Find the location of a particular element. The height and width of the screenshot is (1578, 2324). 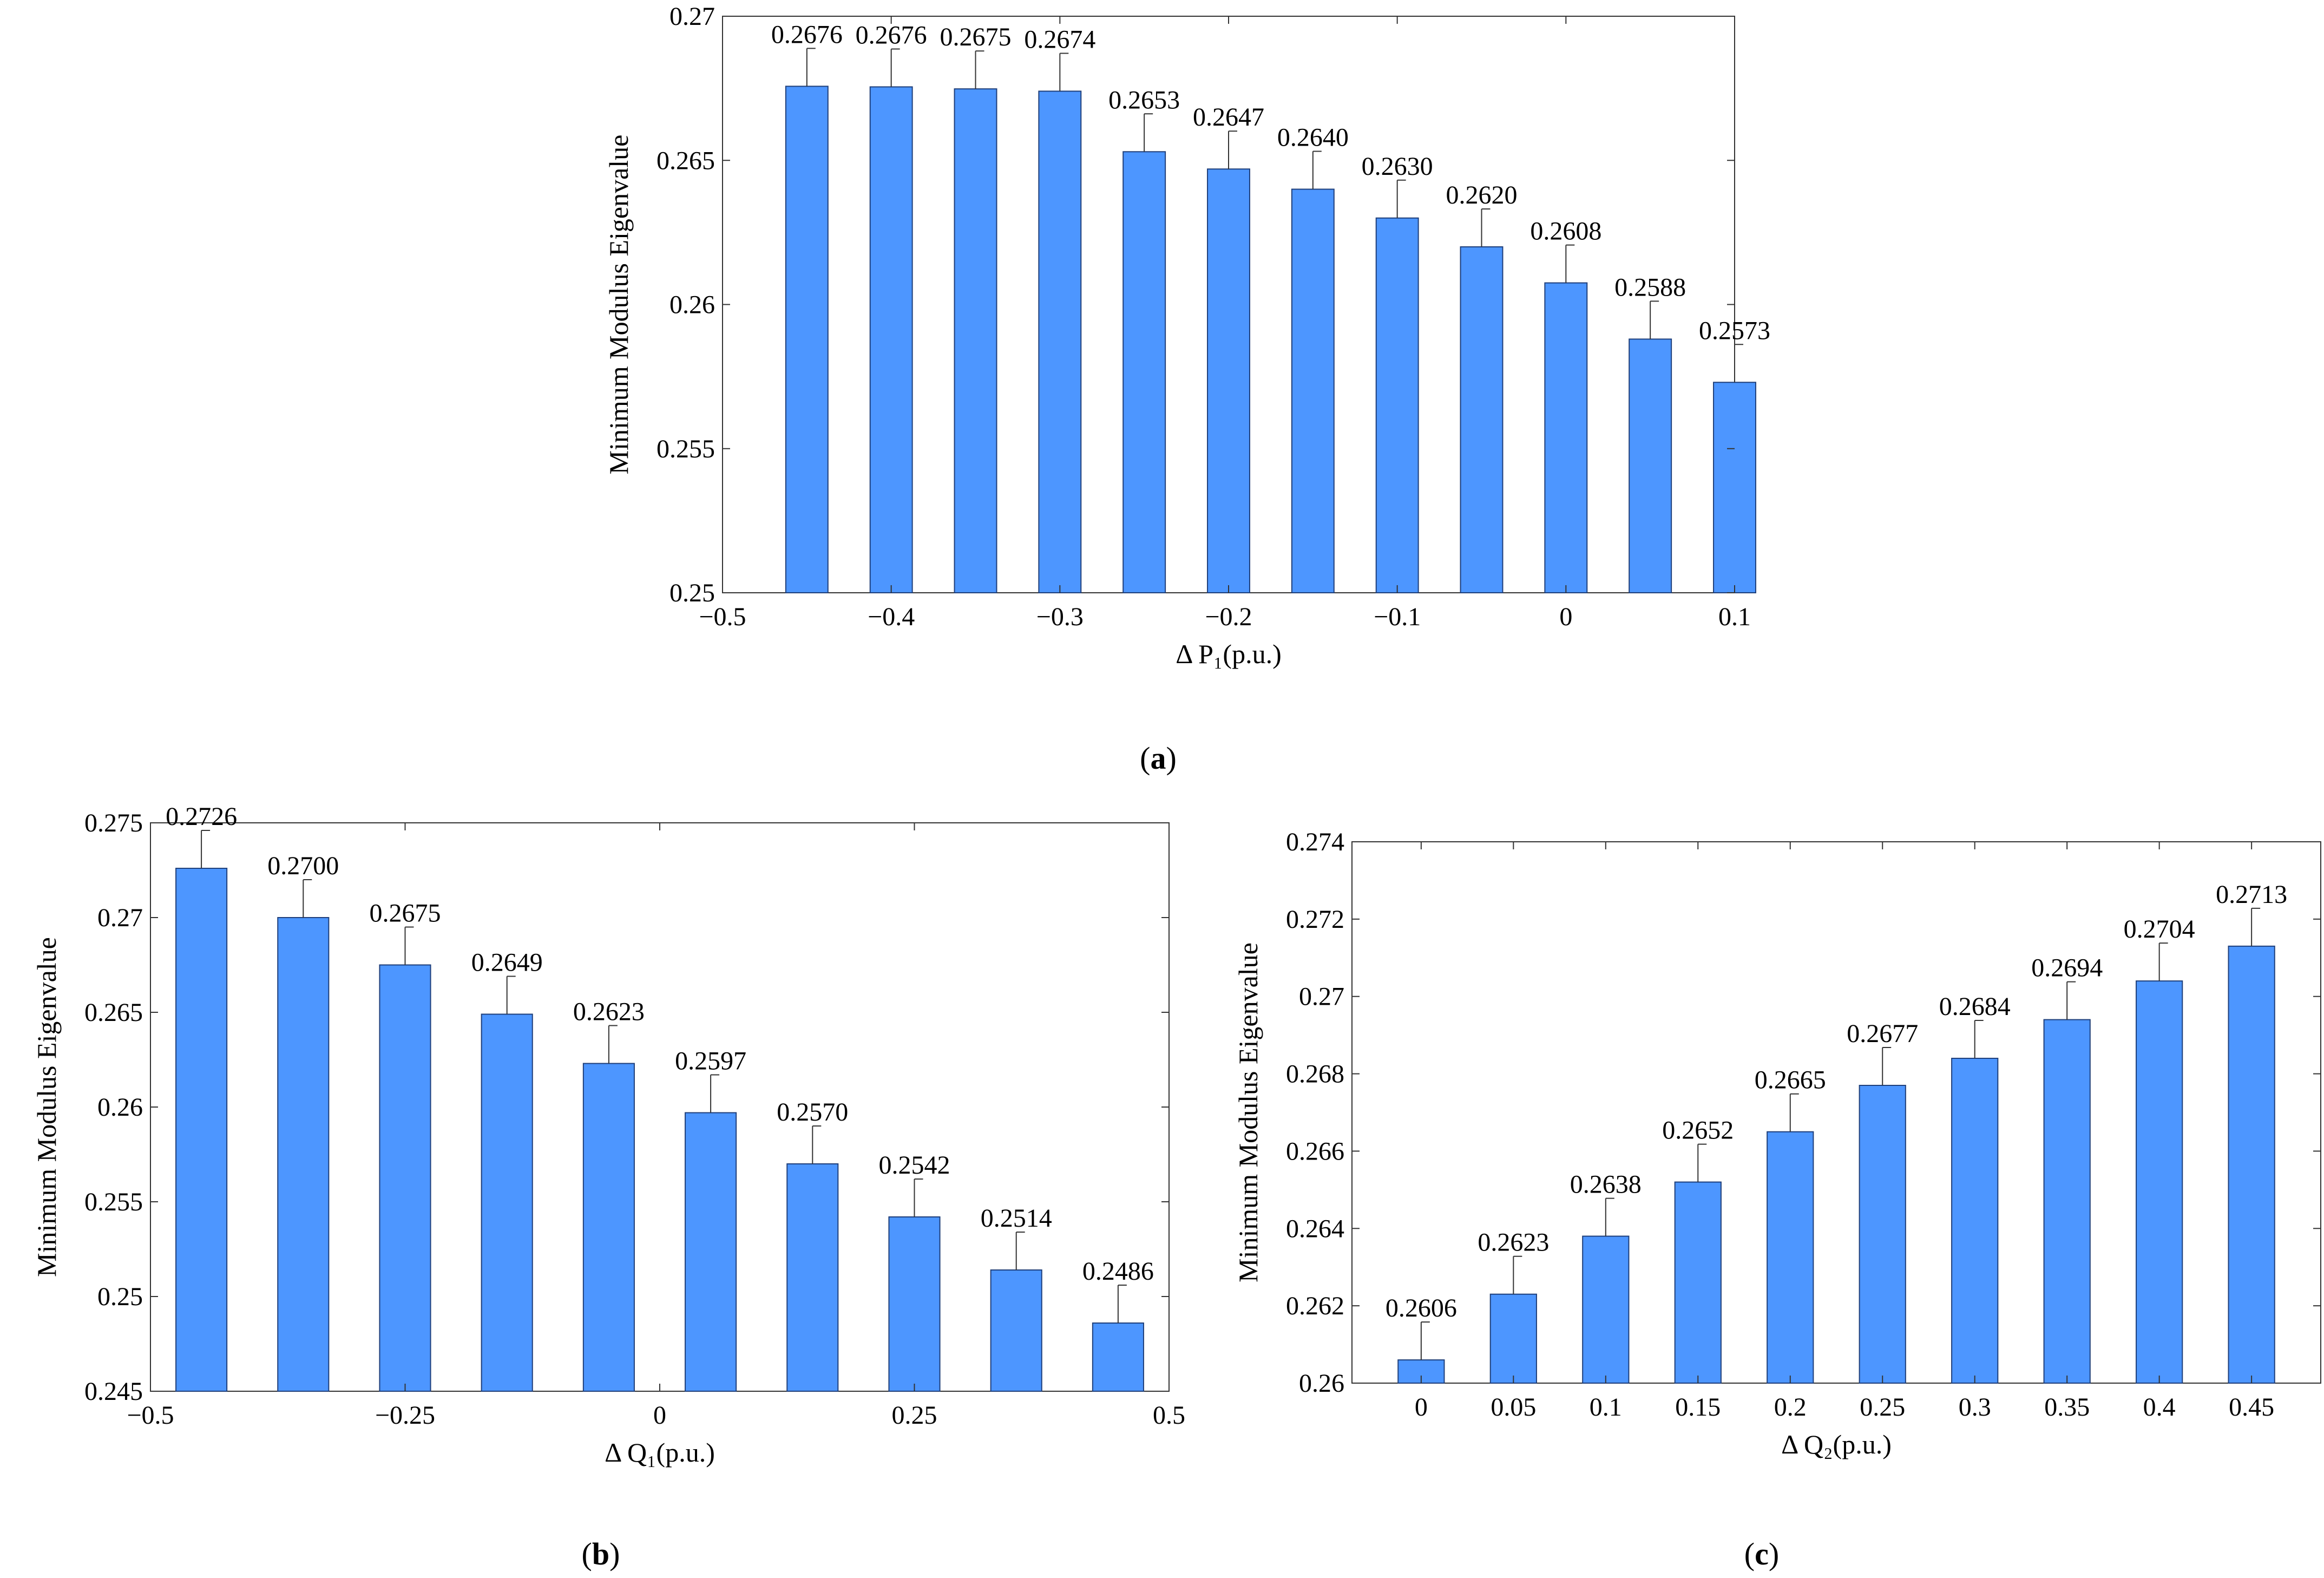

data-label: 0.2647 is located at coordinates (1229, 117).